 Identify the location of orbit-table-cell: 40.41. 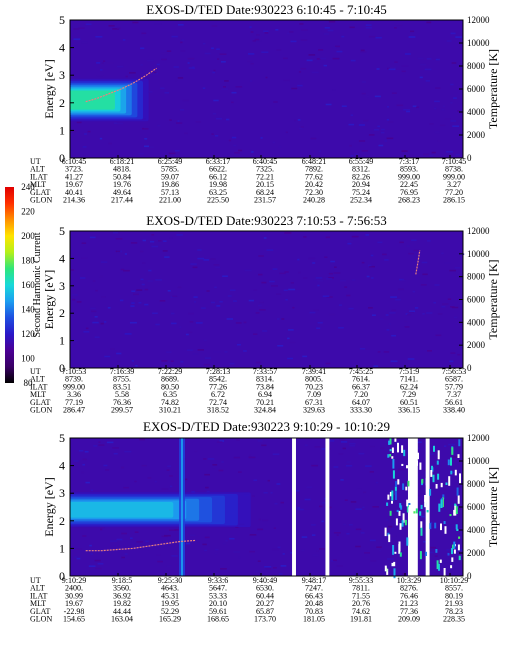
(74, 192).